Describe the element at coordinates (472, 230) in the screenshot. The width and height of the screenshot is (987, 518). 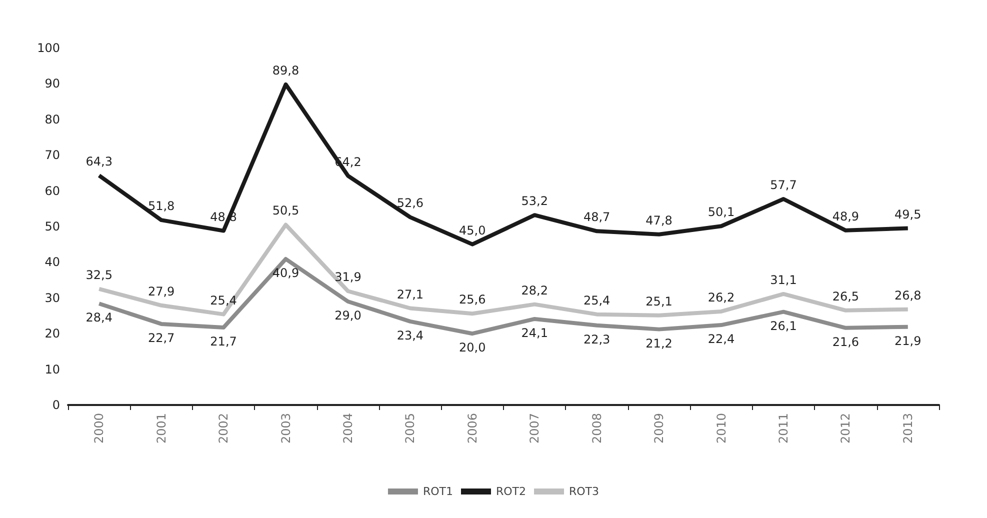
I see `data-label: 45,0` at that location.